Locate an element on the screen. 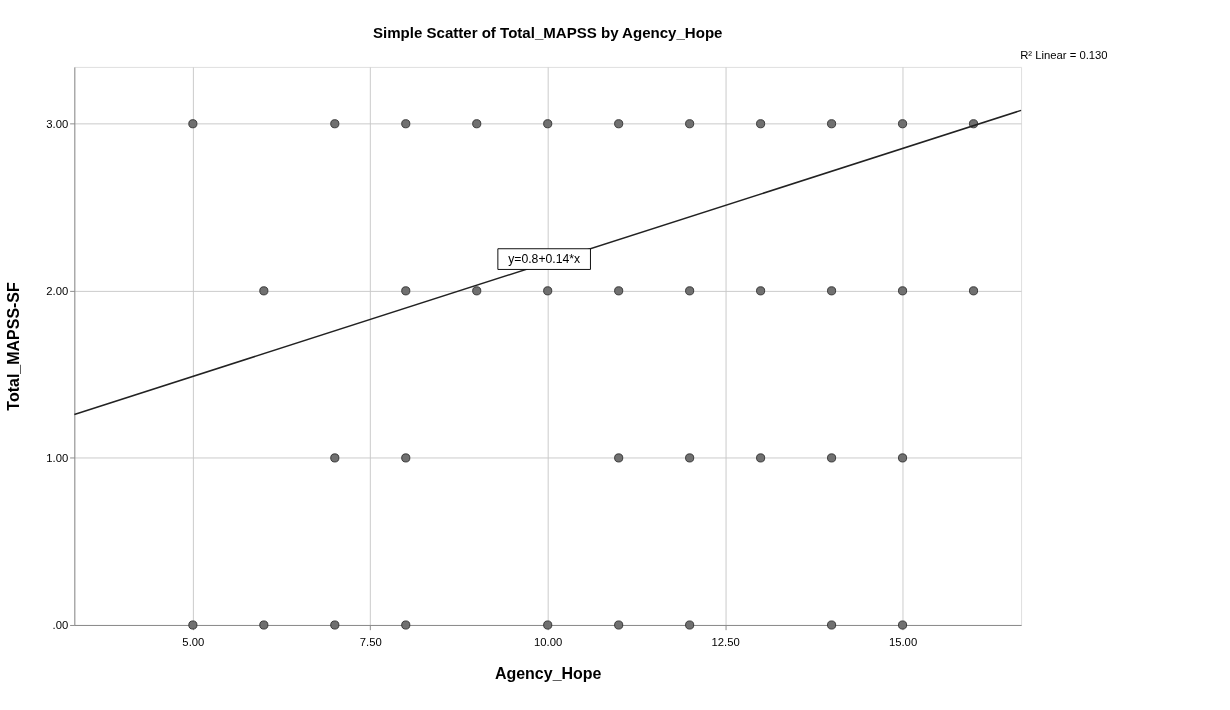  x-axis-title: Agency_Hope is located at coordinates (548, 674).